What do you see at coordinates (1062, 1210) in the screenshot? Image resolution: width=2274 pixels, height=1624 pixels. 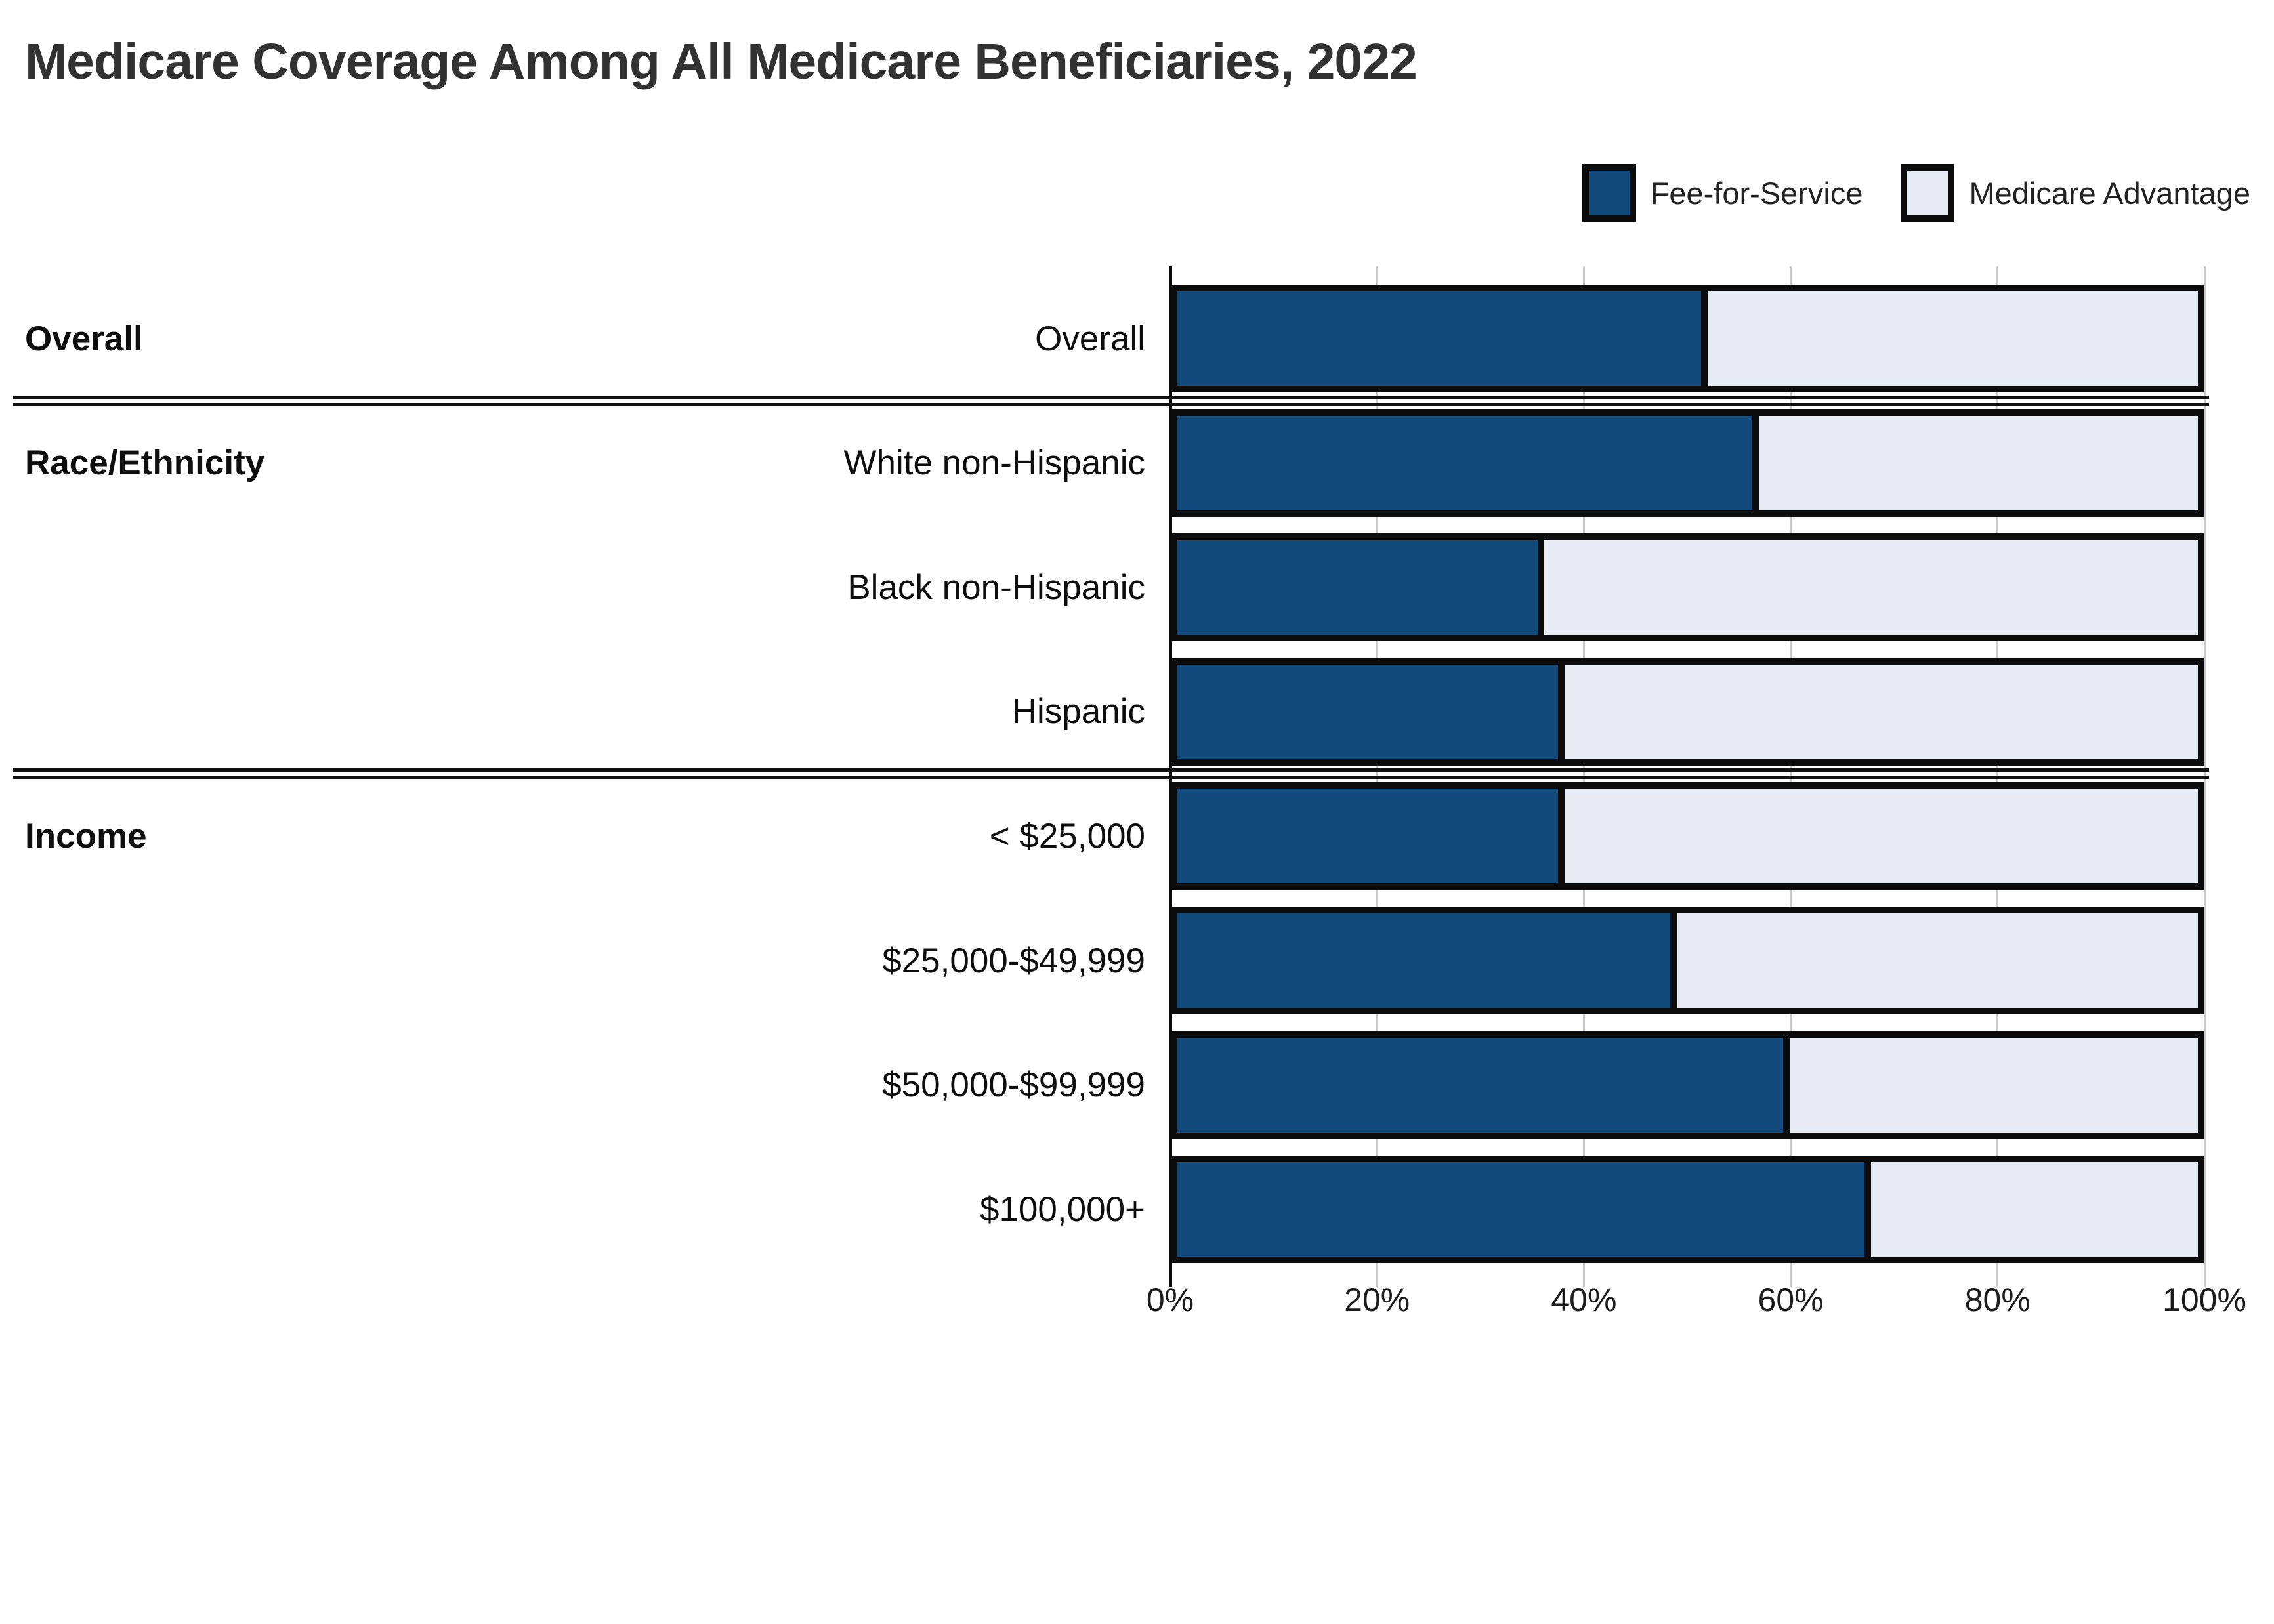 I see `row-label-100-000: $100,000+` at bounding box center [1062, 1210].